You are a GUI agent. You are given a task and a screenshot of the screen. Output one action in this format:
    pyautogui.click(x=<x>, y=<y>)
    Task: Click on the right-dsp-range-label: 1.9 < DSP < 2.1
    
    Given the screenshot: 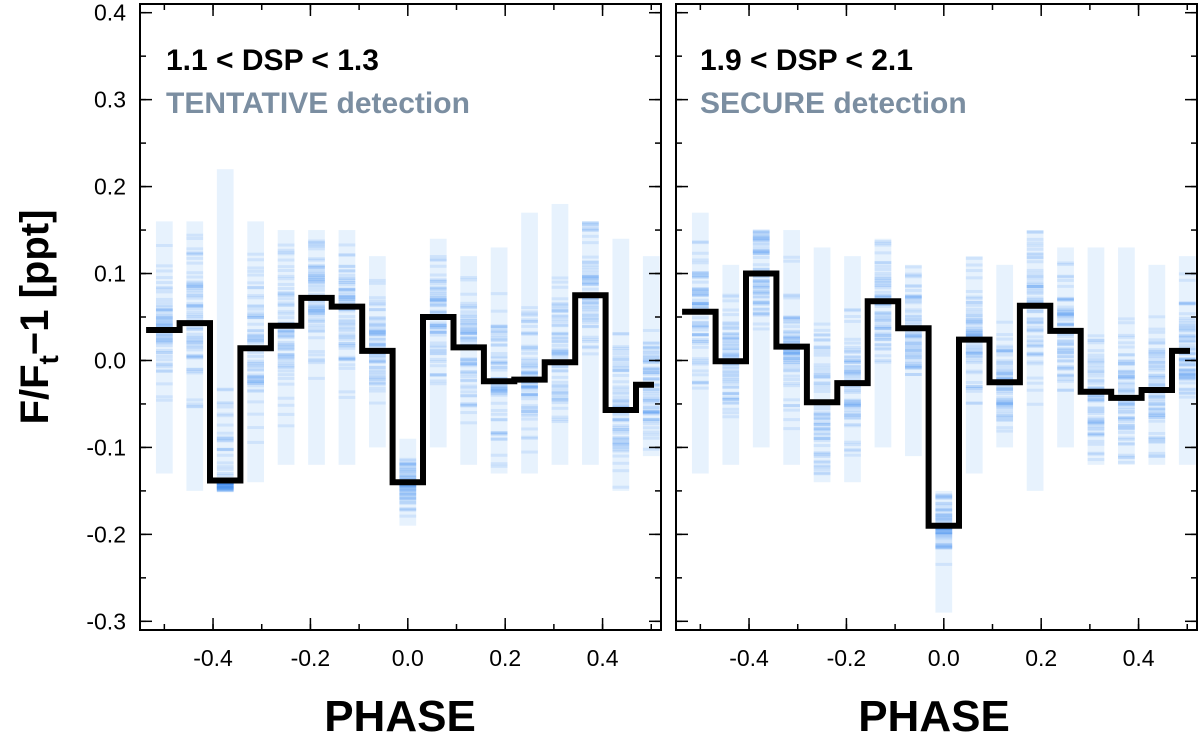 What is the action you would take?
    pyautogui.click(x=806, y=60)
    